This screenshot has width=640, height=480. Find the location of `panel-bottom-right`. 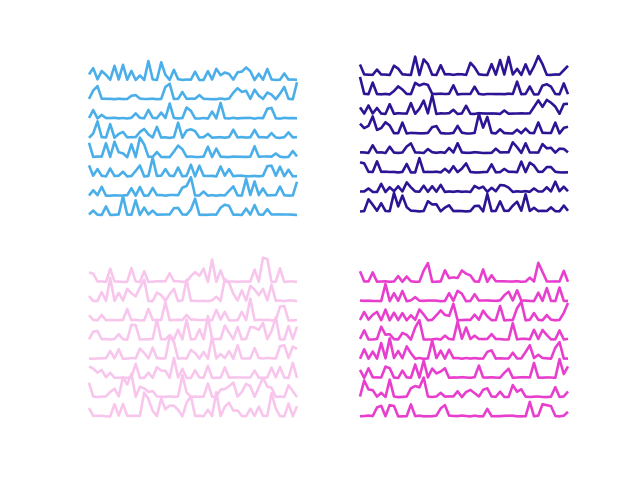

panel-bottom-right is located at coordinates (464, 339).